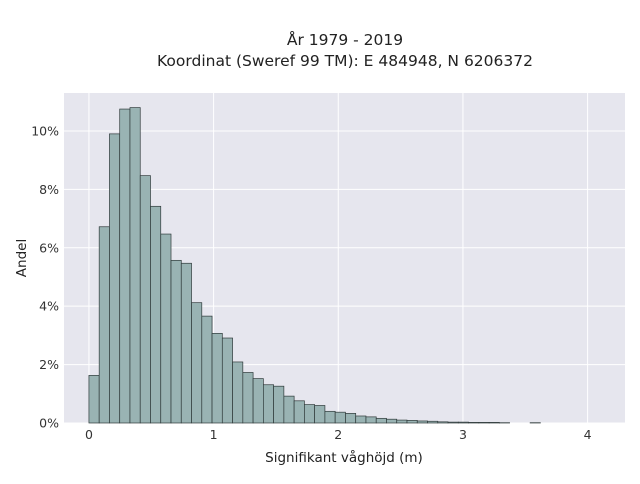 Image resolution: width=640 pixels, height=484 pixels. I want to click on x-tick-label-1: 1, so click(214, 434).